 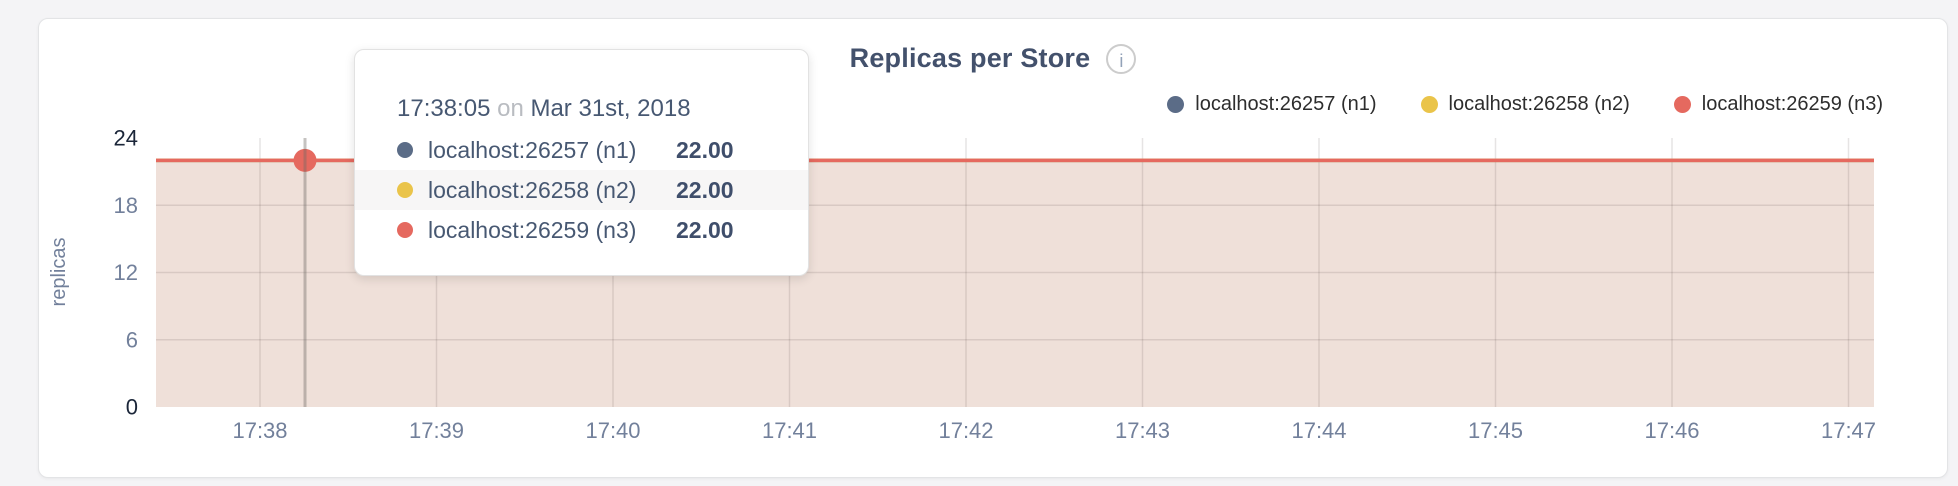 I want to click on x-tick-label: 17:46, so click(x=1671, y=430).